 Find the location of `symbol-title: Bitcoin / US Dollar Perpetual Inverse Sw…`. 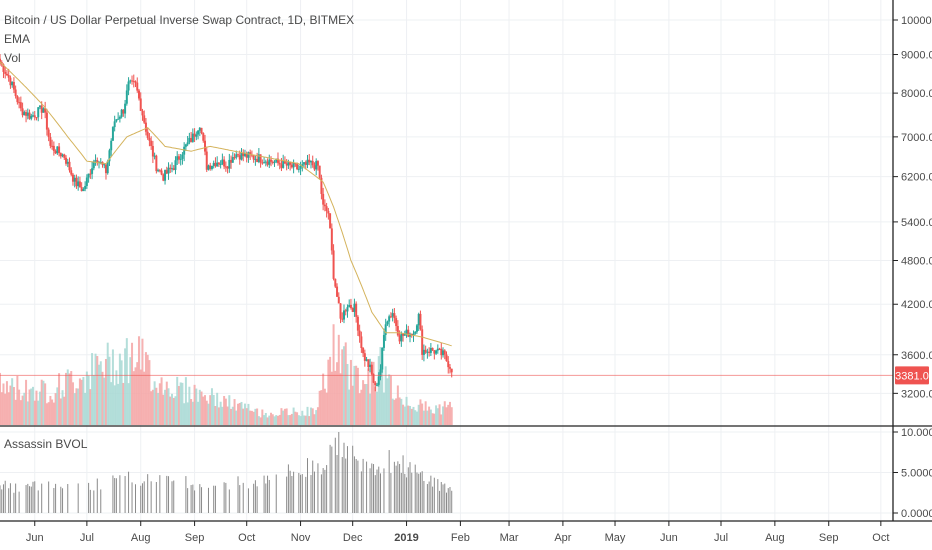

symbol-title: Bitcoin / US Dollar Perpetual Inverse Sw… is located at coordinates (179, 20).